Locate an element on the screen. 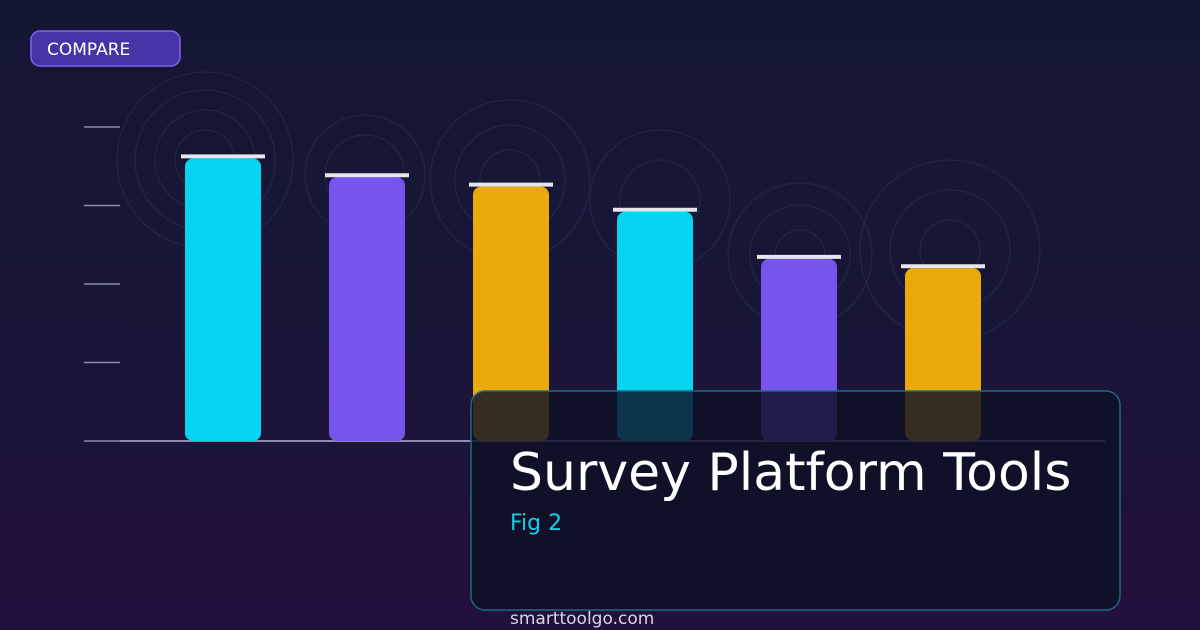 The image size is (1200, 630). footer: smarttoolgo.com is located at coordinates (582, 619).